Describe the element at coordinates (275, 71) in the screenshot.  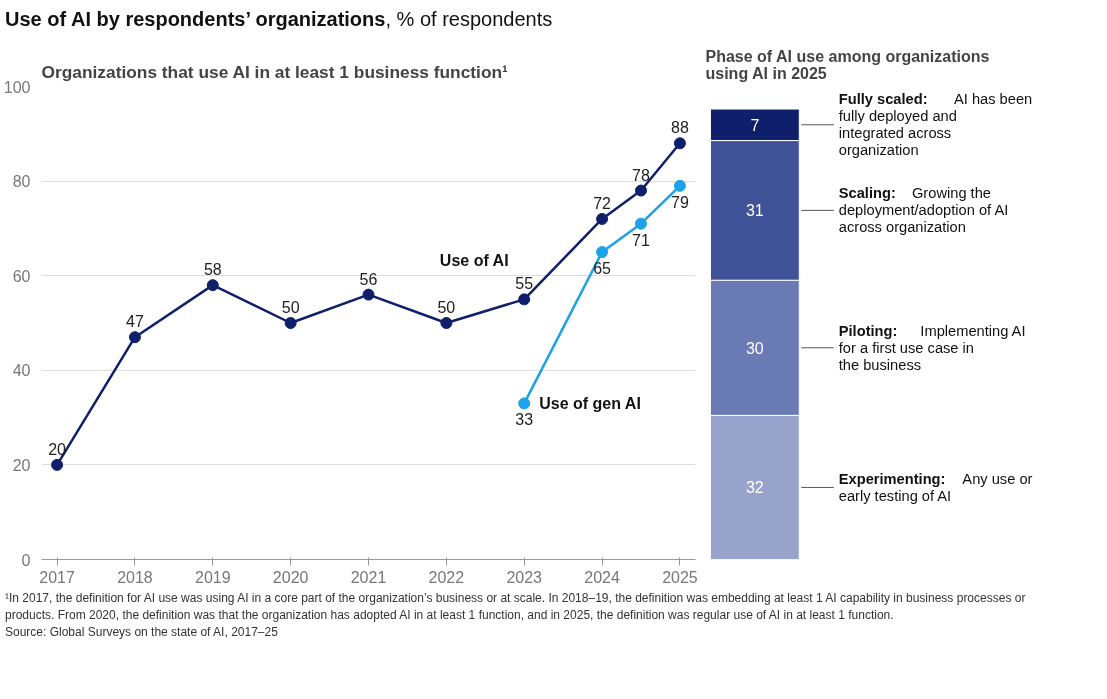
I see `chart-subtitle: Organizations that use AI in at least 1 business function¹` at that location.